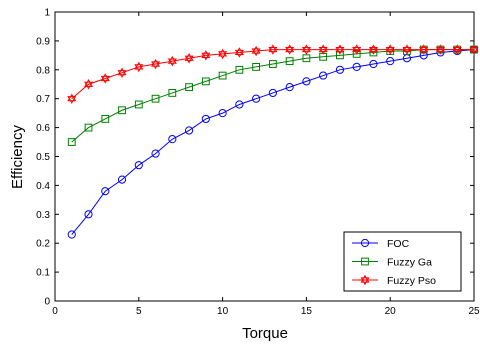 The image size is (480, 344). What do you see at coordinates (47, 13) in the screenshot?
I see `y-tick-label: 1` at bounding box center [47, 13].